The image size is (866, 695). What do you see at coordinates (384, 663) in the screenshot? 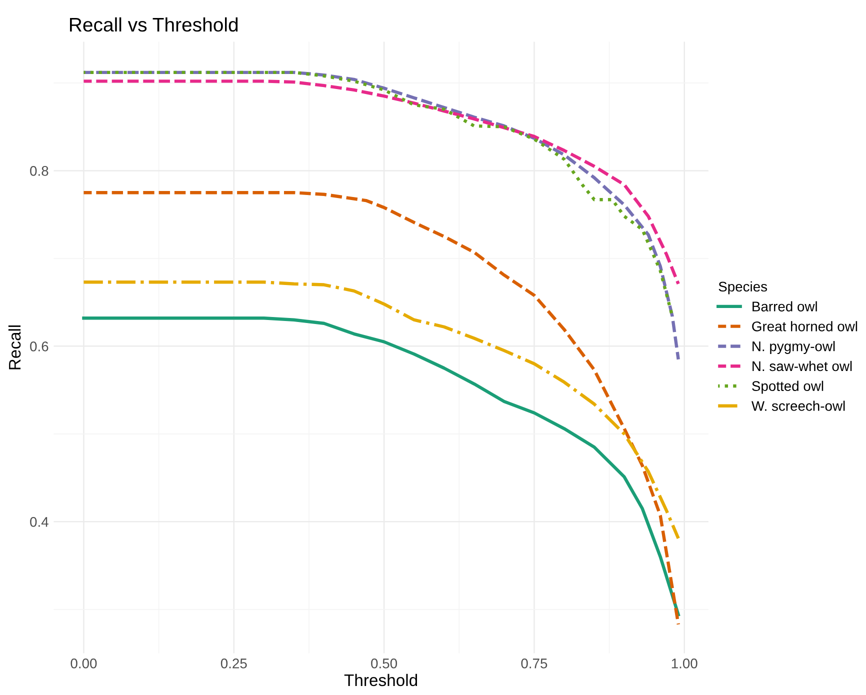
I see `x-tick-label: 0.50` at bounding box center [384, 663].